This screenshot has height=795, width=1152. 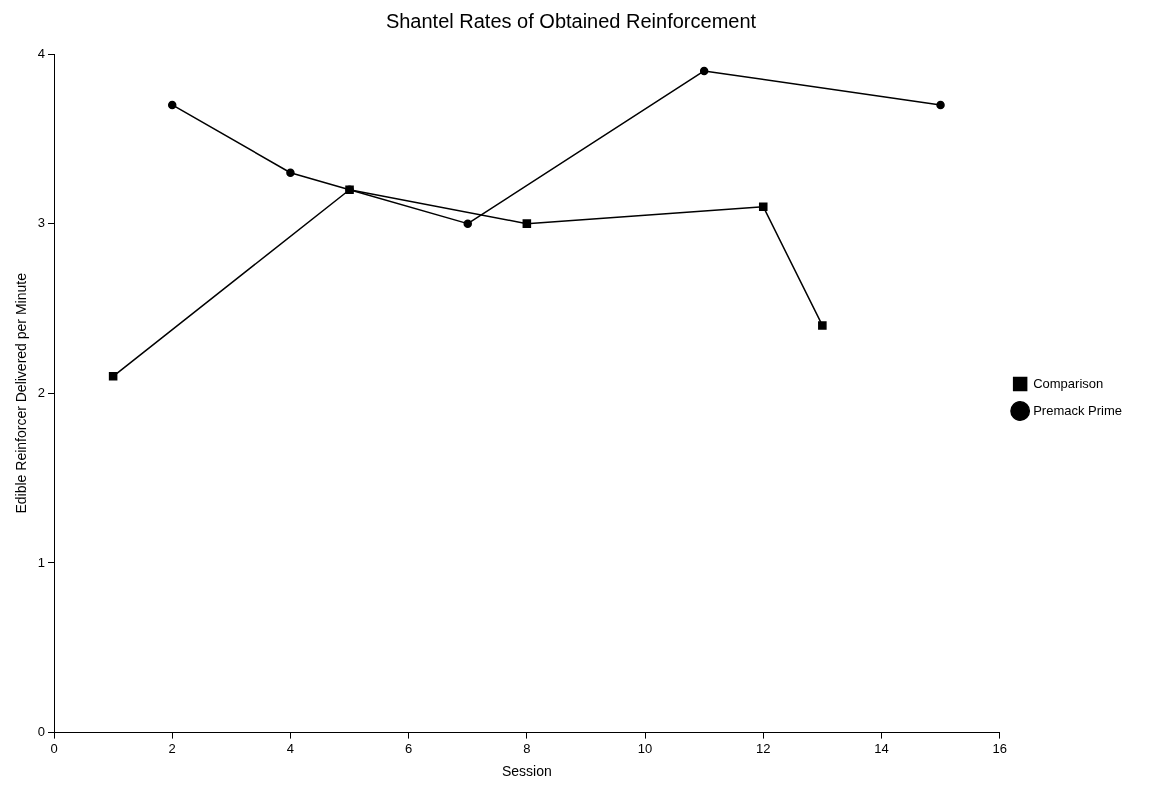 I want to click on x-tick-label: 4, so click(x=290, y=748).